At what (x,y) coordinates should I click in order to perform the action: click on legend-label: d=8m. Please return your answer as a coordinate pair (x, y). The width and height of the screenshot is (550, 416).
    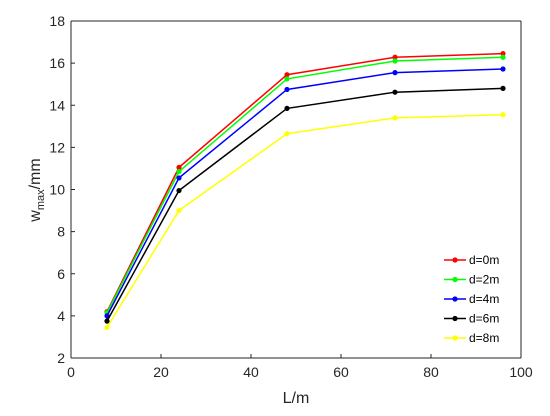
    Looking at the image, I should click on (484, 338).